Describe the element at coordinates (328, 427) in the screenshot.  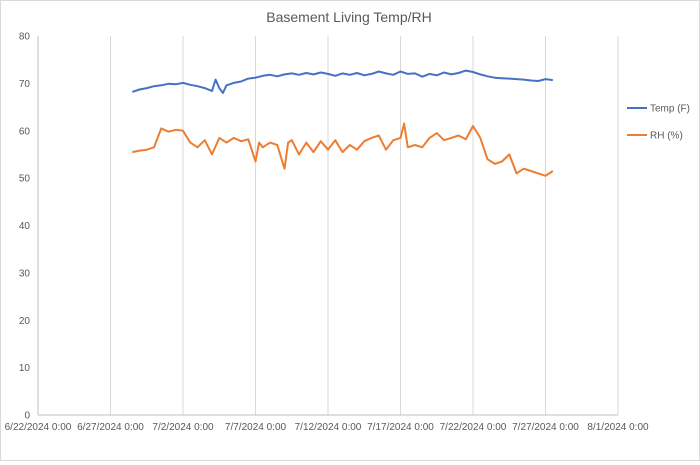
I see `x-tick-label: 7/12/2024 0:00` at that location.